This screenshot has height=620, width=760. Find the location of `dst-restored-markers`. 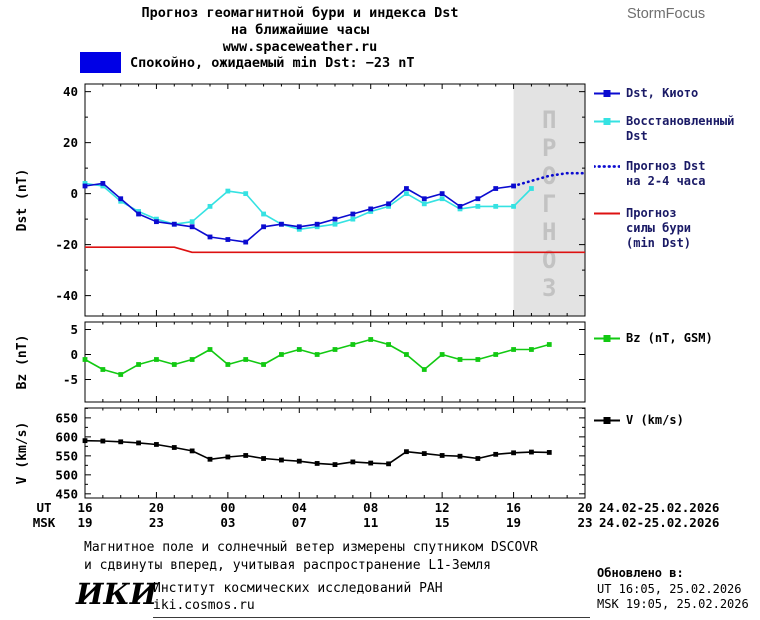

dst-restored-markers is located at coordinates (308, 206).